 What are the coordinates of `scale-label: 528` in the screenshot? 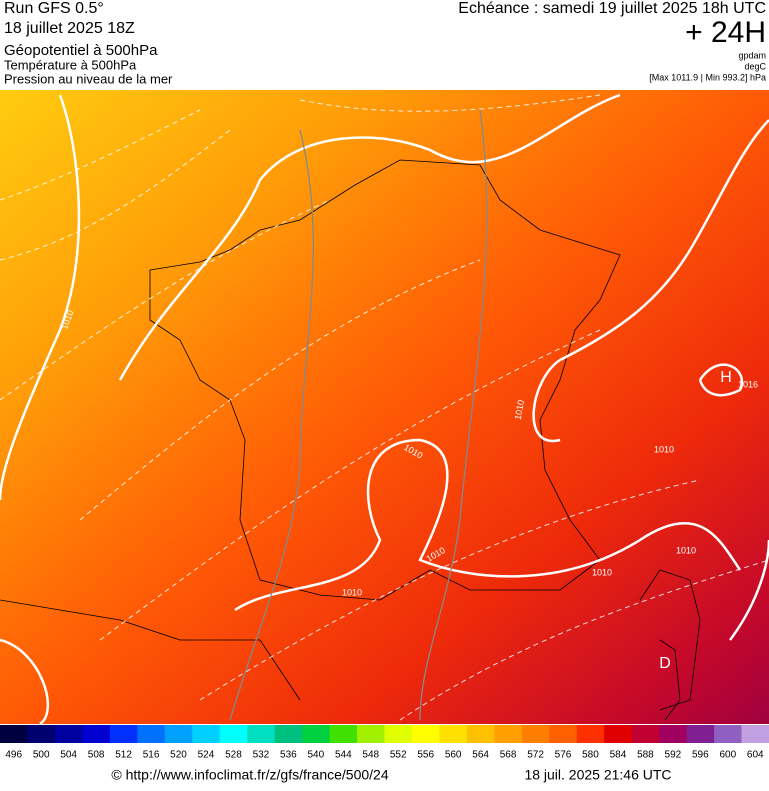 It's located at (233, 755).